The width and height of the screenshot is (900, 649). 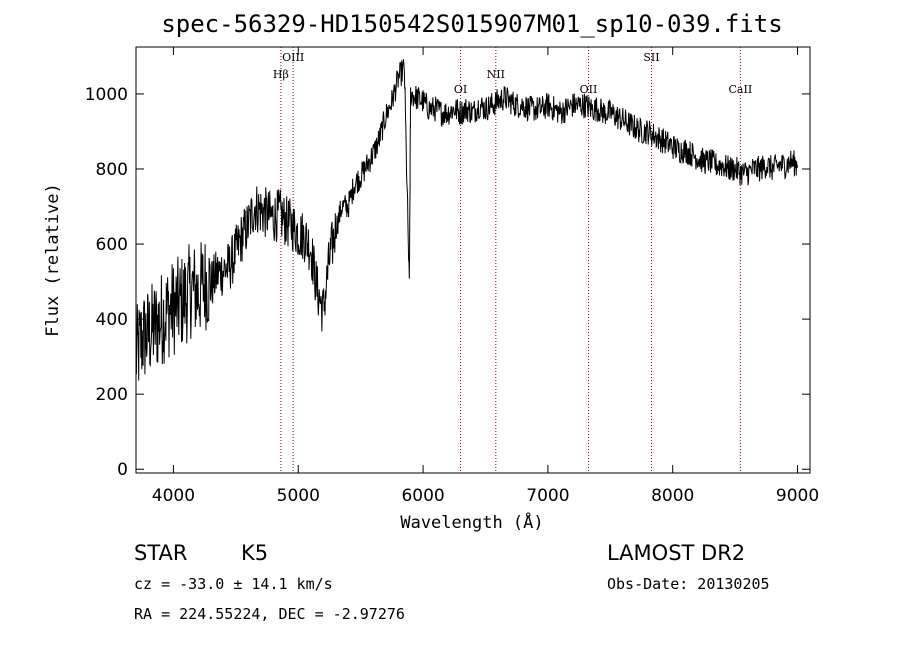 I want to click on spectral-line-label: Hβ, so click(x=281, y=74).